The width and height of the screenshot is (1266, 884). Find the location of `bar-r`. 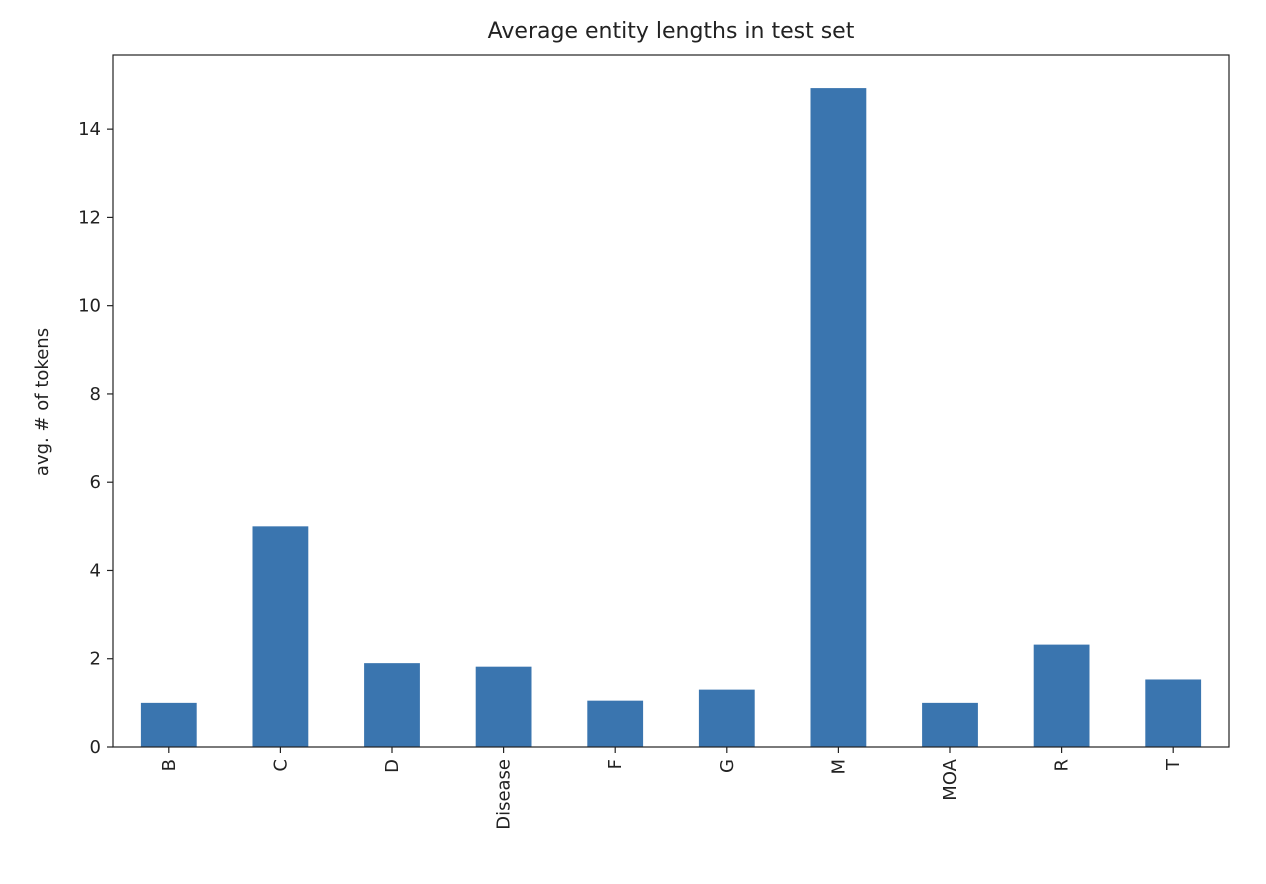

bar-r is located at coordinates (1061, 695).